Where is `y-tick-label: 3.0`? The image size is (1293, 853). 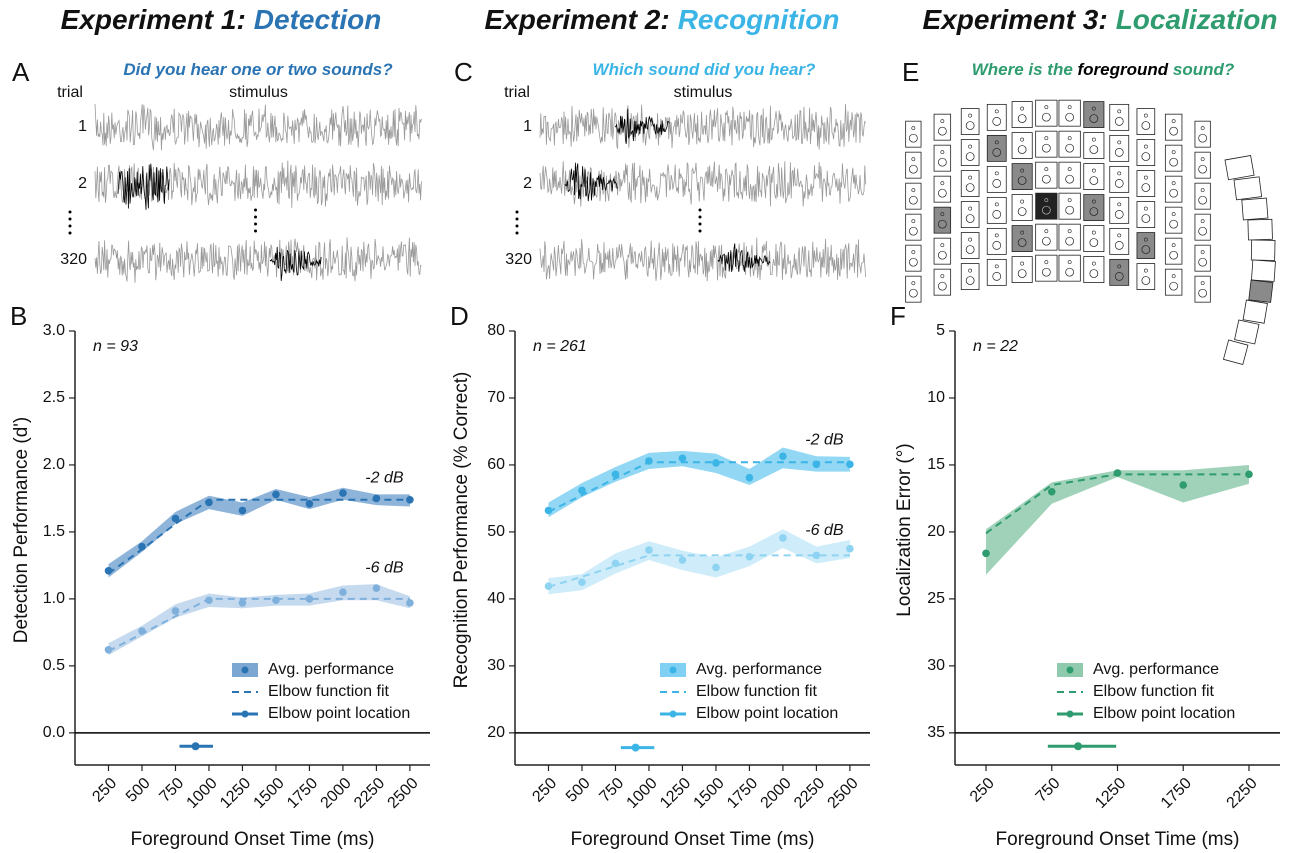
y-tick-label: 3.0 is located at coordinates (54, 330).